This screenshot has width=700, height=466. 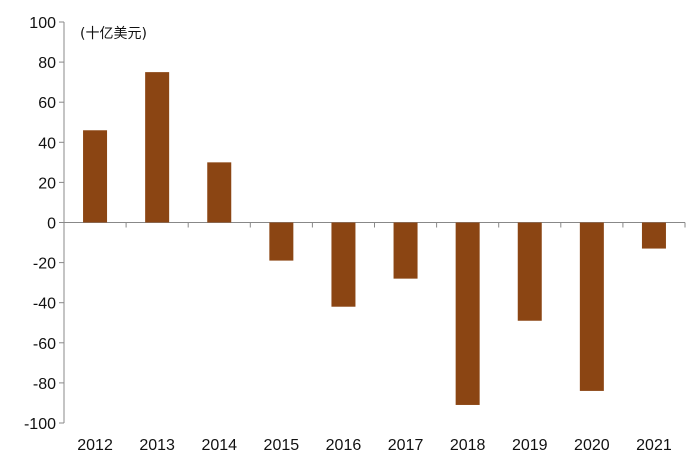 What do you see at coordinates (157, 445) in the screenshot?
I see `x-tick-label: 2013` at bounding box center [157, 445].